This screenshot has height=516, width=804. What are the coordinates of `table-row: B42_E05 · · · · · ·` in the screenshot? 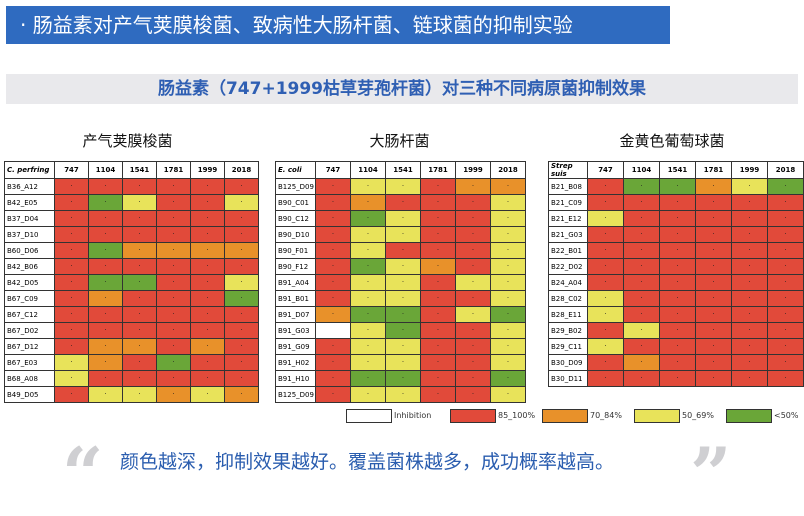 It's located at (131, 202).